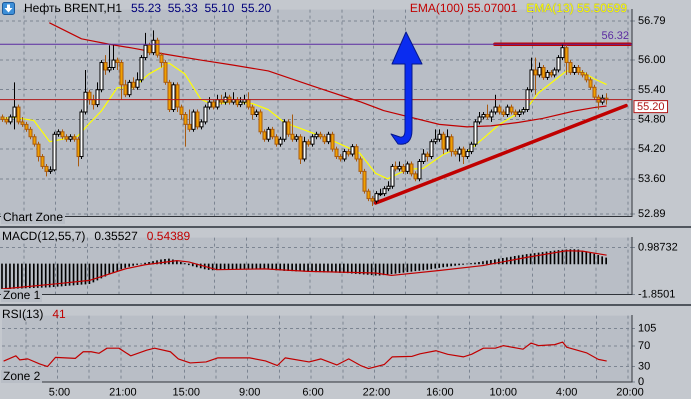  What do you see at coordinates (201, 8) in the screenshot?
I see `chart-subtitle: 55.23 55.33 55.10 55.20` at bounding box center [201, 8].